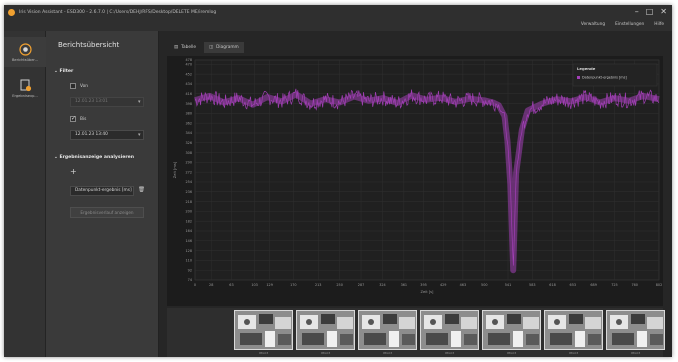  What do you see at coordinates (189, 231) in the screenshot?
I see `y-tick-label: 164` at bounding box center [189, 231].